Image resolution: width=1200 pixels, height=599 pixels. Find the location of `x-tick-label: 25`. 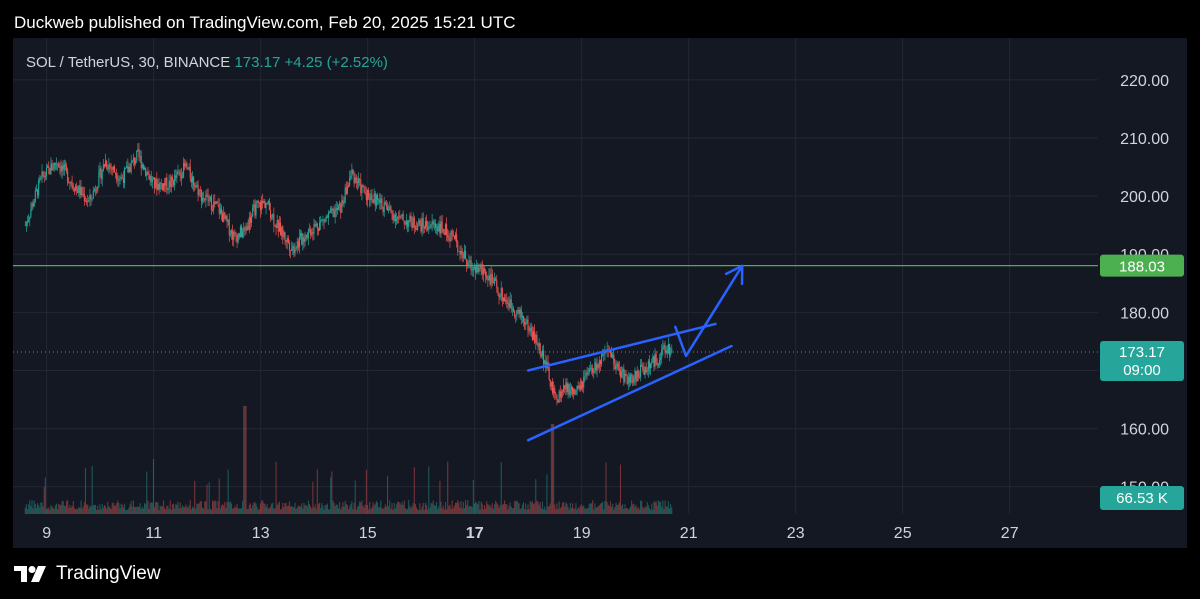

x-tick-label: 25 is located at coordinates (903, 533).